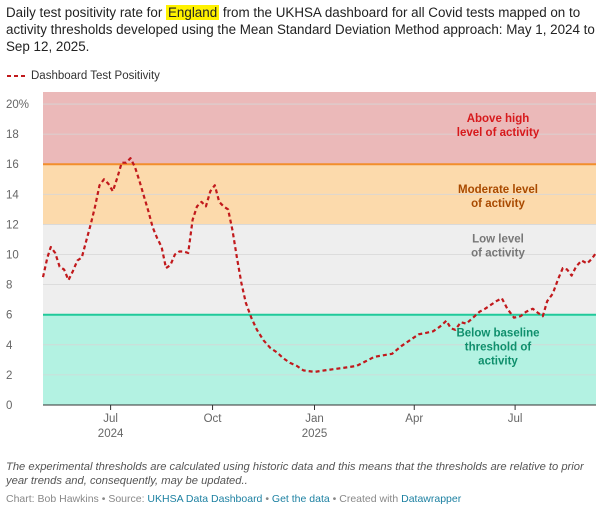  What do you see at coordinates (17, 105) in the screenshot?
I see `y-tick-label: 20%` at bounding box center [17, 105].